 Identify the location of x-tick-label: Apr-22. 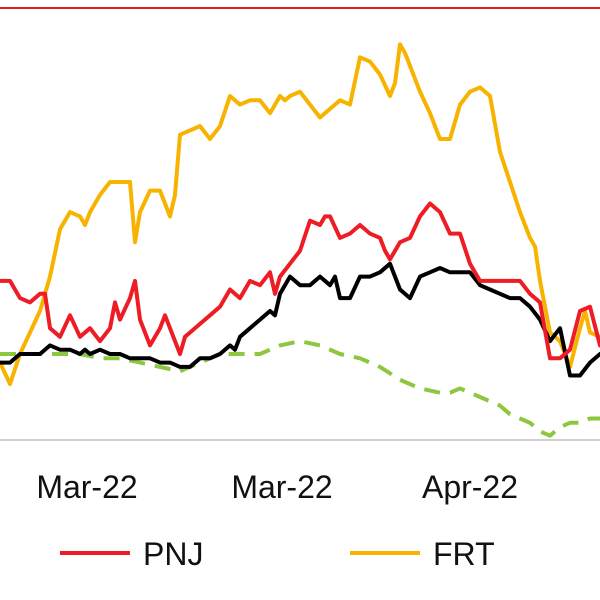
(470, 487).